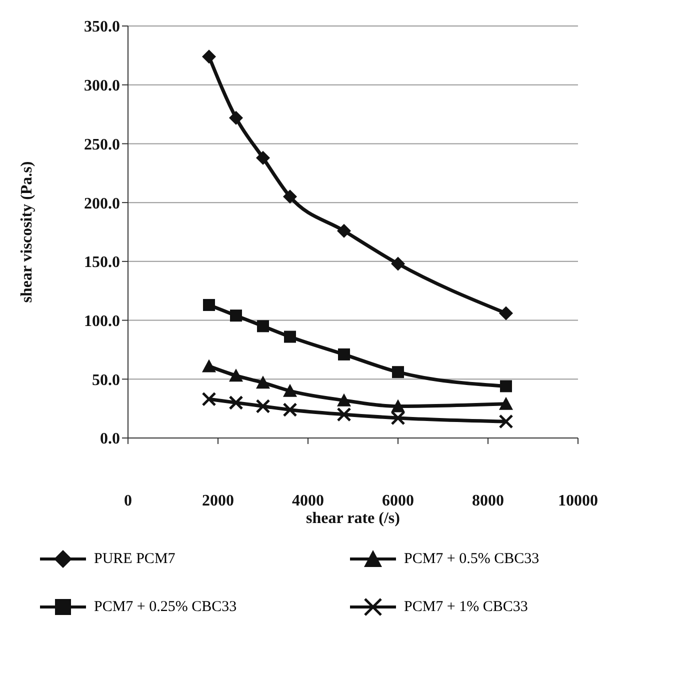 Image resolution: width=677 pixels, height=686 pixels. What do you see at coordinates (106, 380) in the screenshot?
I see `y-tick-label: 50.0` at bounding box center [106, 380].